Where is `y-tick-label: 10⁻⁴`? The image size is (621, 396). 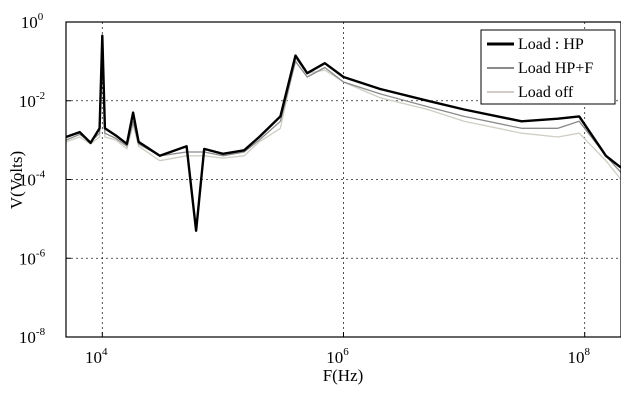 y-tick-label: 10⁻⁴ is located at coordinates (32, 179).